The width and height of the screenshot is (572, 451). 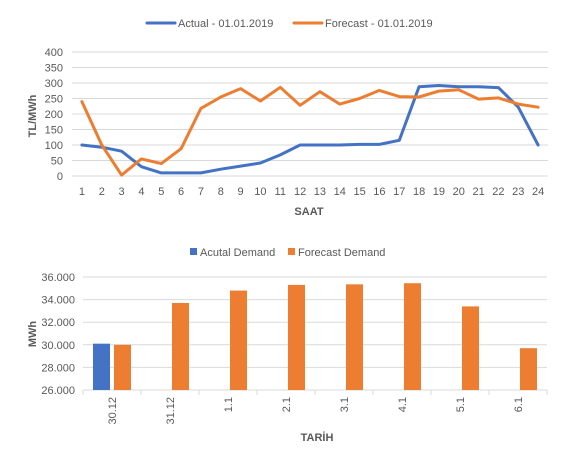 I want to click on chart1-y-tick-label: 300, so click(x=54, y=84).